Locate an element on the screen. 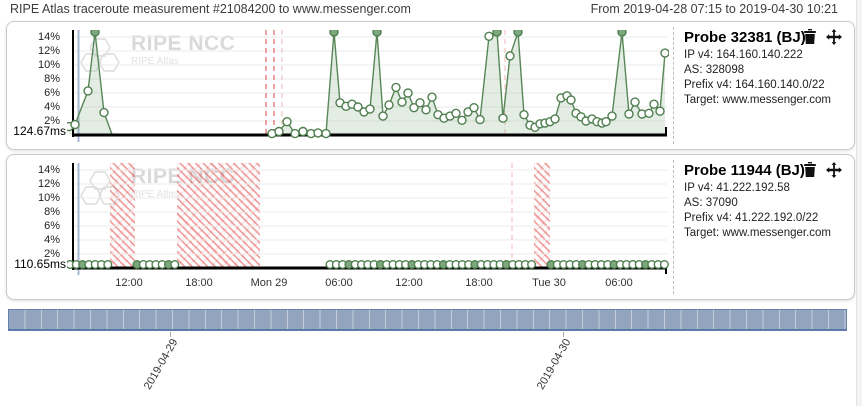 The height and width of the screenshot is (406, 862). x-tick-label: Tue 30 is located at coordinates (549, 283).